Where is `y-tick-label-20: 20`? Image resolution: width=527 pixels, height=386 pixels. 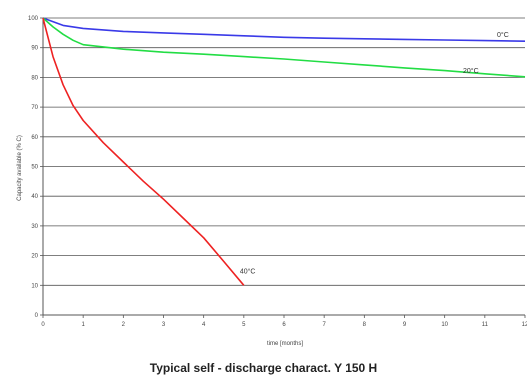
y-tick-label-20: 20 is located at coordinates (34, 257).